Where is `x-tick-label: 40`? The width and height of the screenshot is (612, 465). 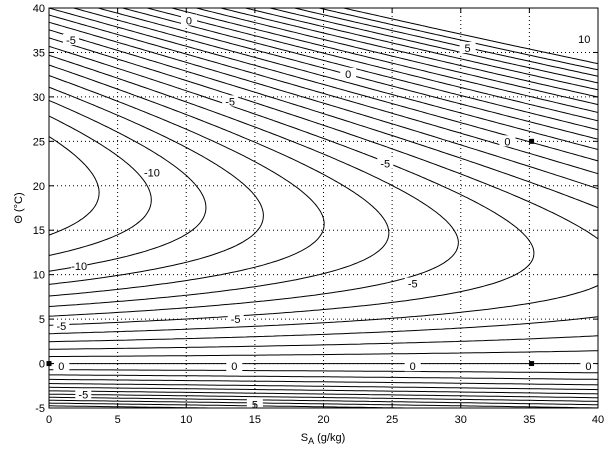
x-tick-label: 40 is located at coordinates (598, 420).